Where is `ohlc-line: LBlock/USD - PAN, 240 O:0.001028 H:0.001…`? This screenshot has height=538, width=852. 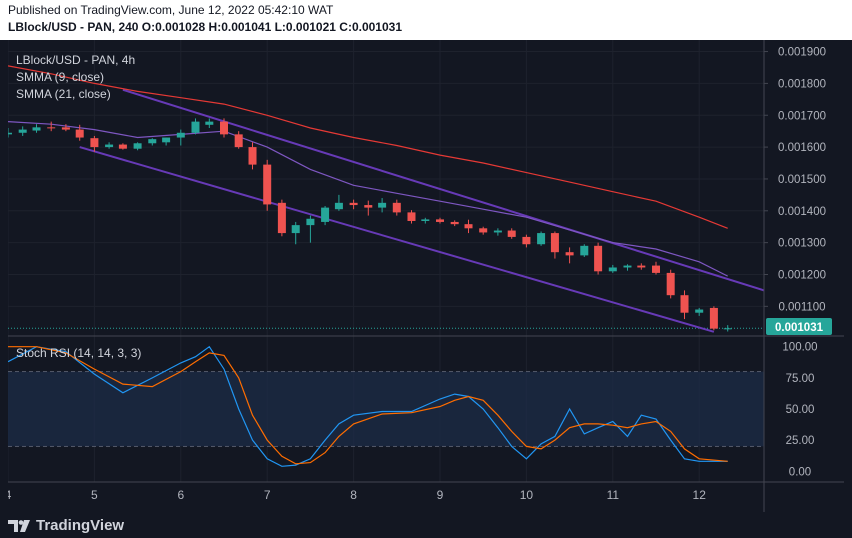
ohlc-line: LBlock/USD - PAN, 240 O:0.001028 H:0.001… is located at coordinates (205, 27).